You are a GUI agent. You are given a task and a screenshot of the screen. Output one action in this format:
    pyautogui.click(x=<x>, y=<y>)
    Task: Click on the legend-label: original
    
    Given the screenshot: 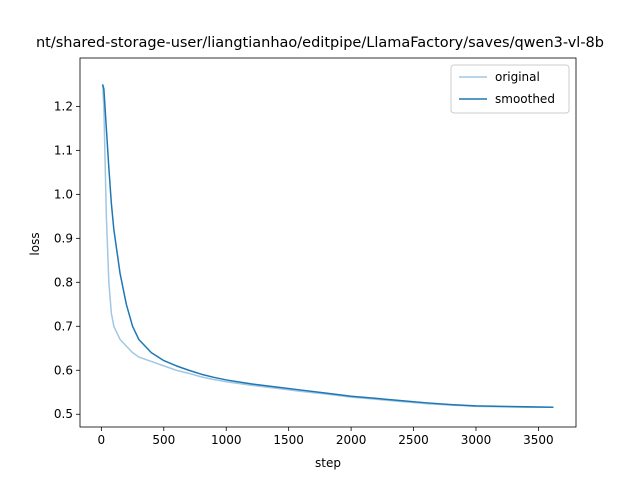 What is the action you would take?
    pyautogui.click(x=517, y=77)
    